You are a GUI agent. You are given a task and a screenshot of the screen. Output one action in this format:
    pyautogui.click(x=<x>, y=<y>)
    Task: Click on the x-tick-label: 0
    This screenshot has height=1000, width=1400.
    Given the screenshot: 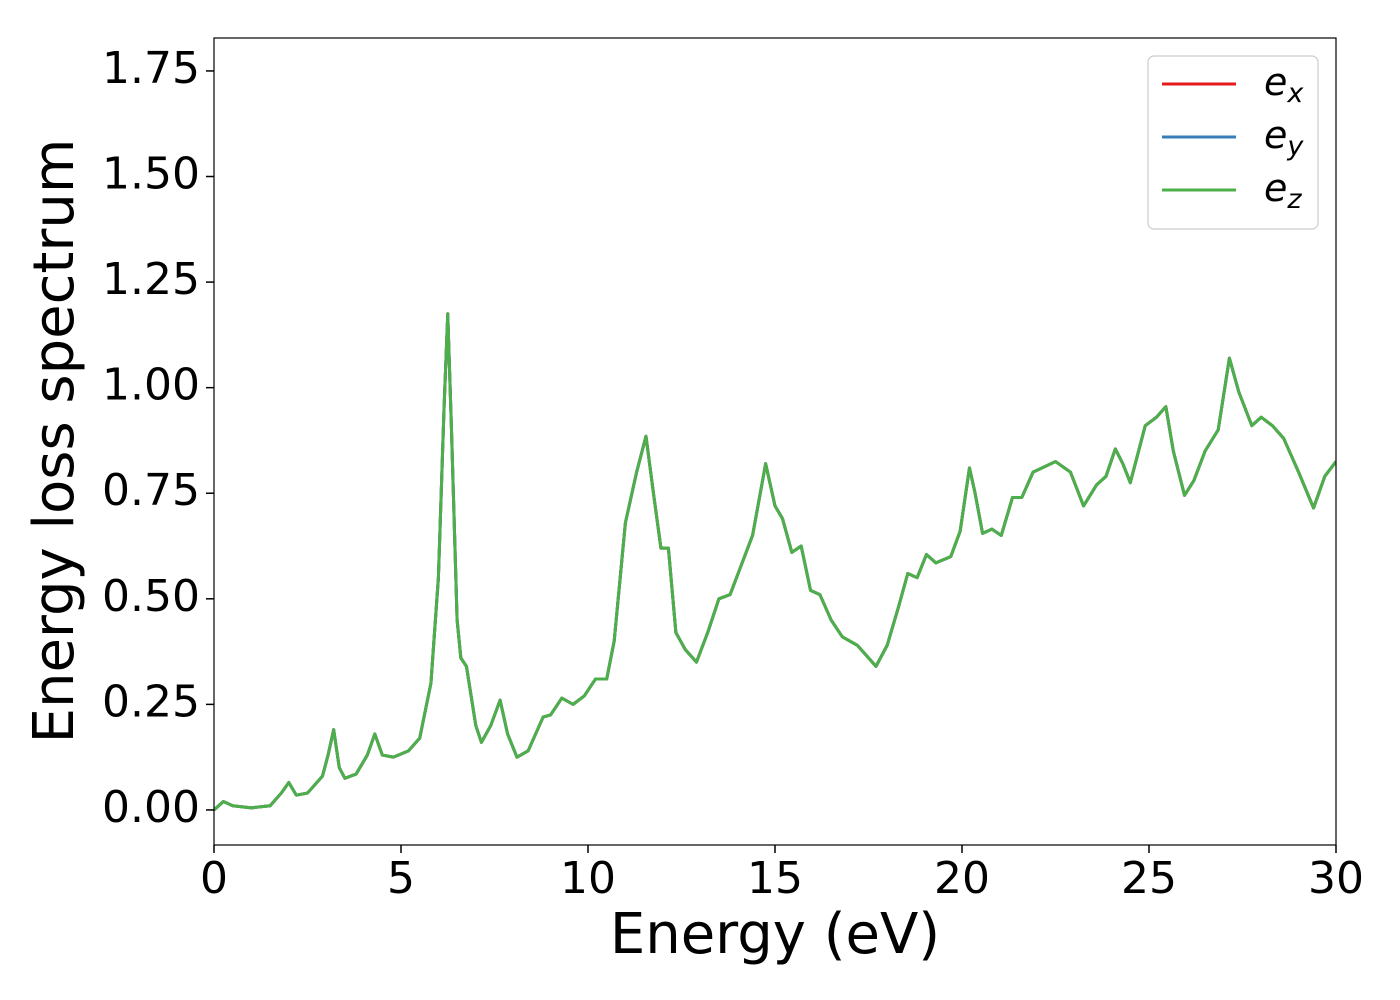 What is the action you would take?
    pyautogui.click(x=214, y=878)
    